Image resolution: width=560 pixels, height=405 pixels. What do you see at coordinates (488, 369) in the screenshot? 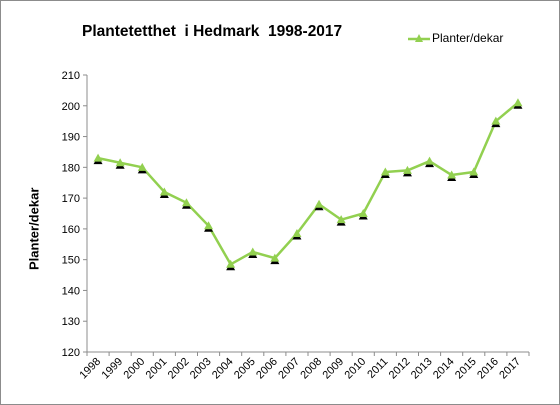
I see `x-tick-label: 2016` at bounding box center [488, 369].